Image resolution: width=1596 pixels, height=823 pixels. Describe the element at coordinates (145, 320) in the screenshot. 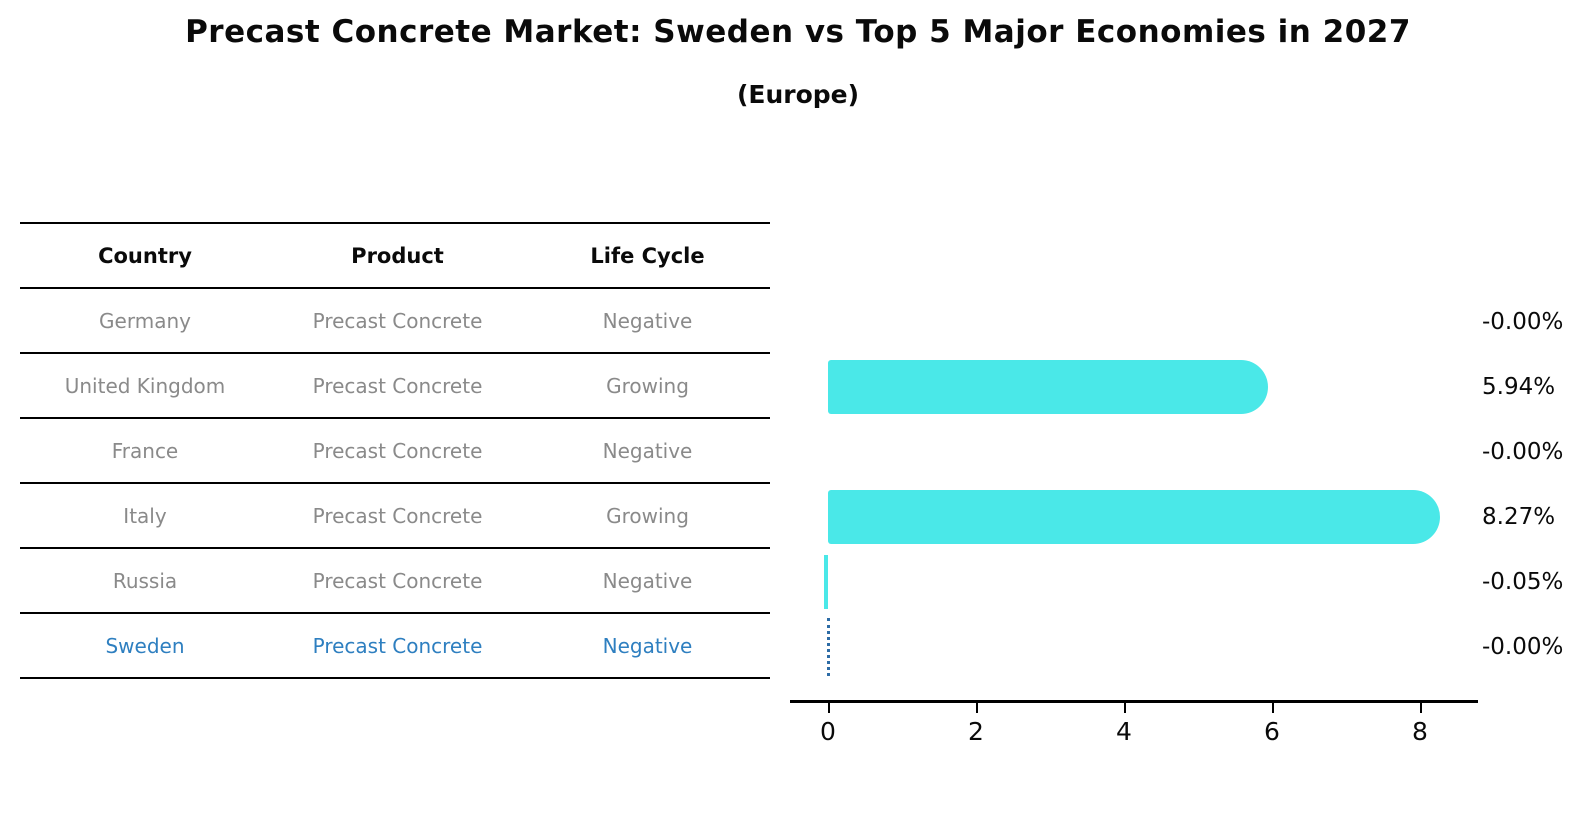

I see `country-cell: Germany` at that location.